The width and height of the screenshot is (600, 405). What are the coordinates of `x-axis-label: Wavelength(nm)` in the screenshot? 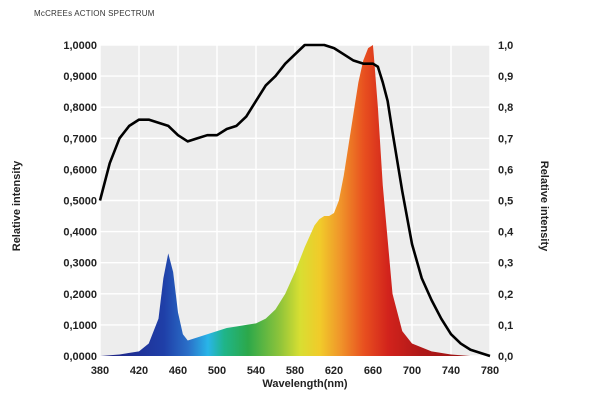 It's located at (305, 384).